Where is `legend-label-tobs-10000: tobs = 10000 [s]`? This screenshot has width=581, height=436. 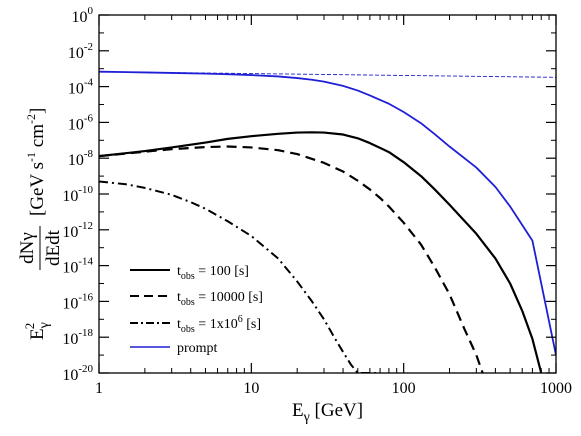
legend-label-tobs-10000: tobs = 10000 [s] is located at coordinates (220, 299).